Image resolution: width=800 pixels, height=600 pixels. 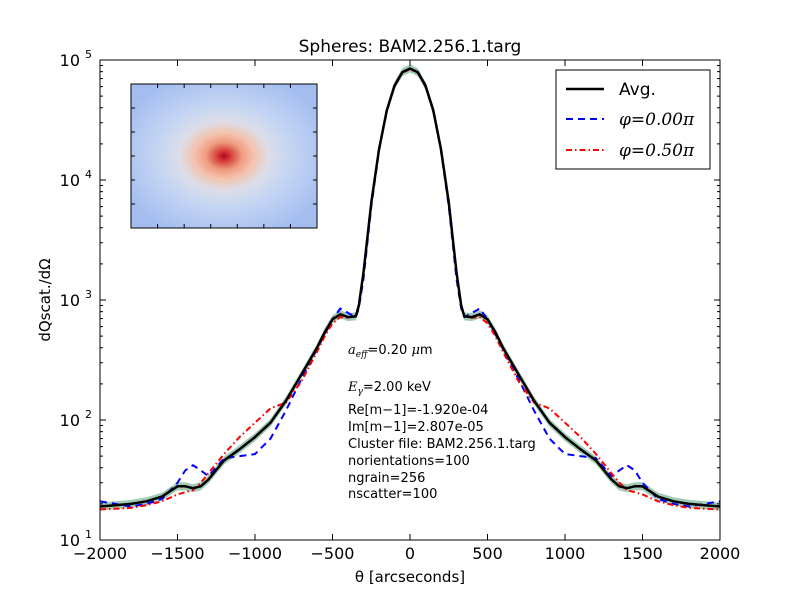 I want to click on annotation-line: Im[m−1]=2.807e-05, so click(x=416, y=427).